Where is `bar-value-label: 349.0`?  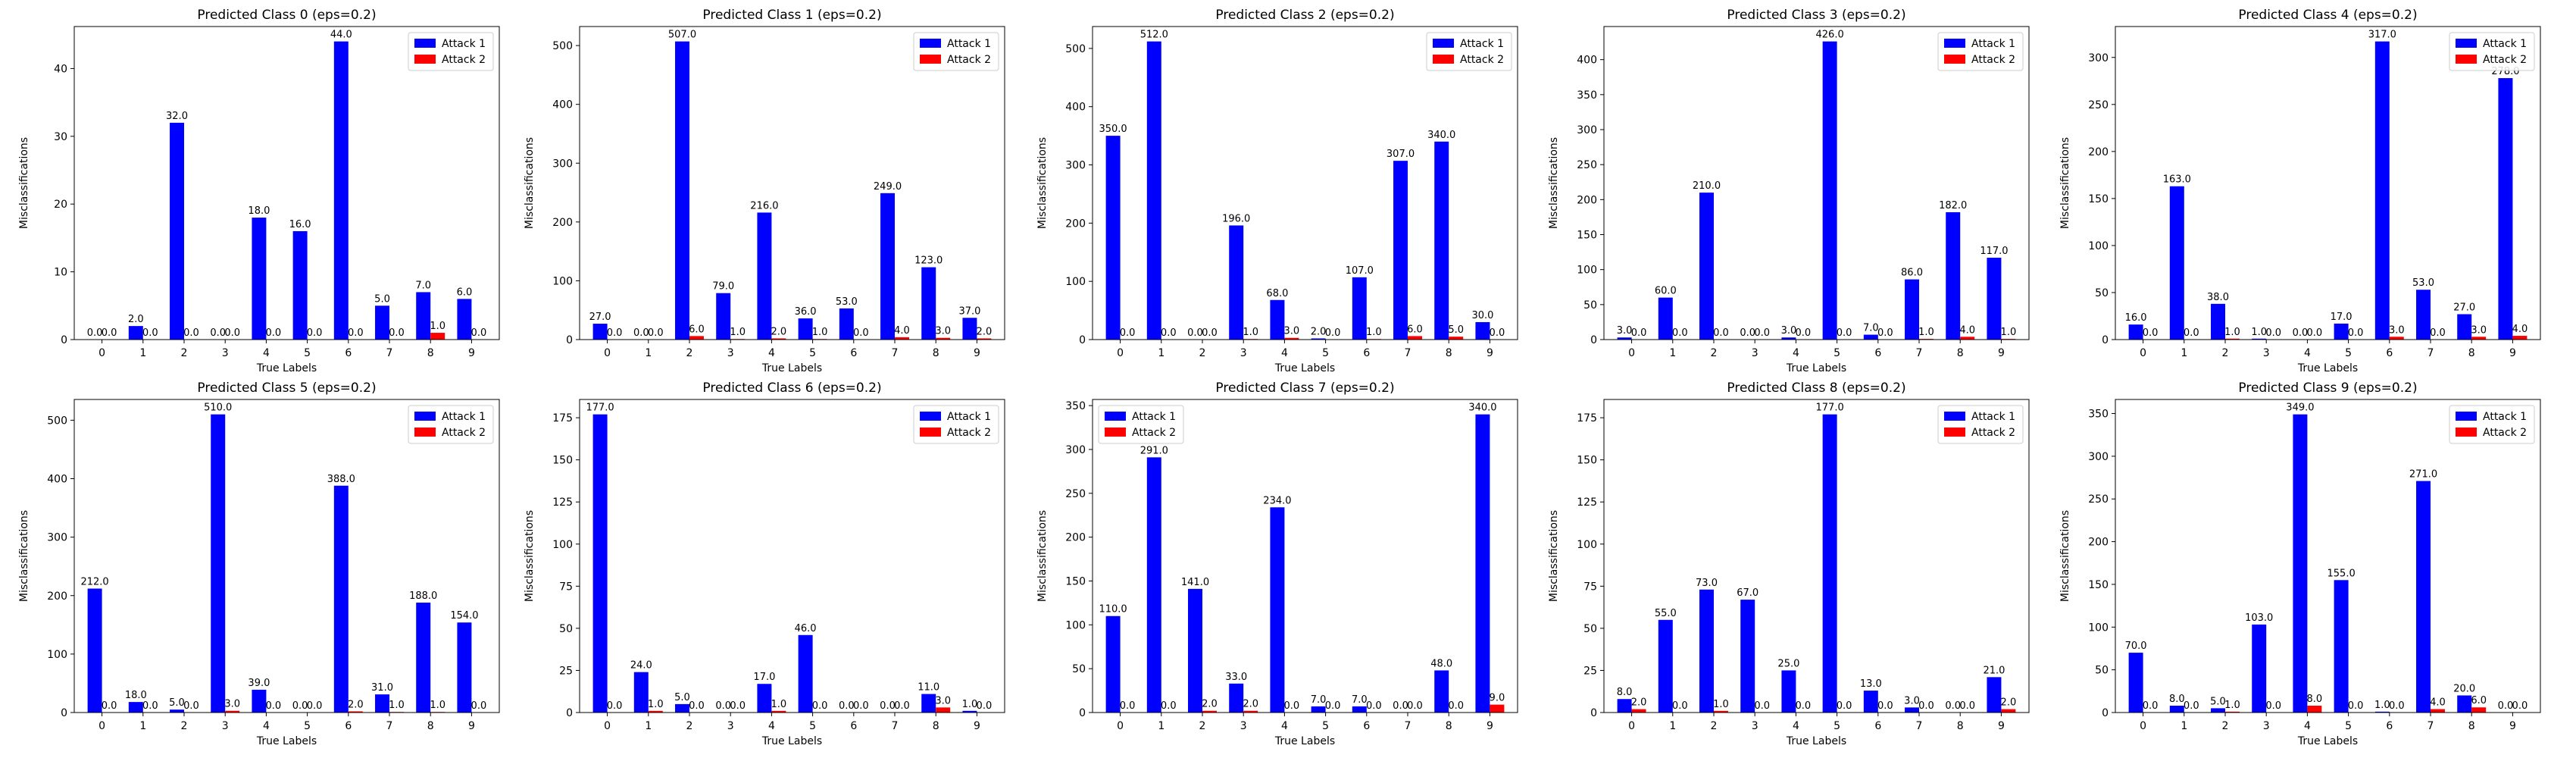 bar-value-label: 349.0 is located at coordinates (2300, 408).